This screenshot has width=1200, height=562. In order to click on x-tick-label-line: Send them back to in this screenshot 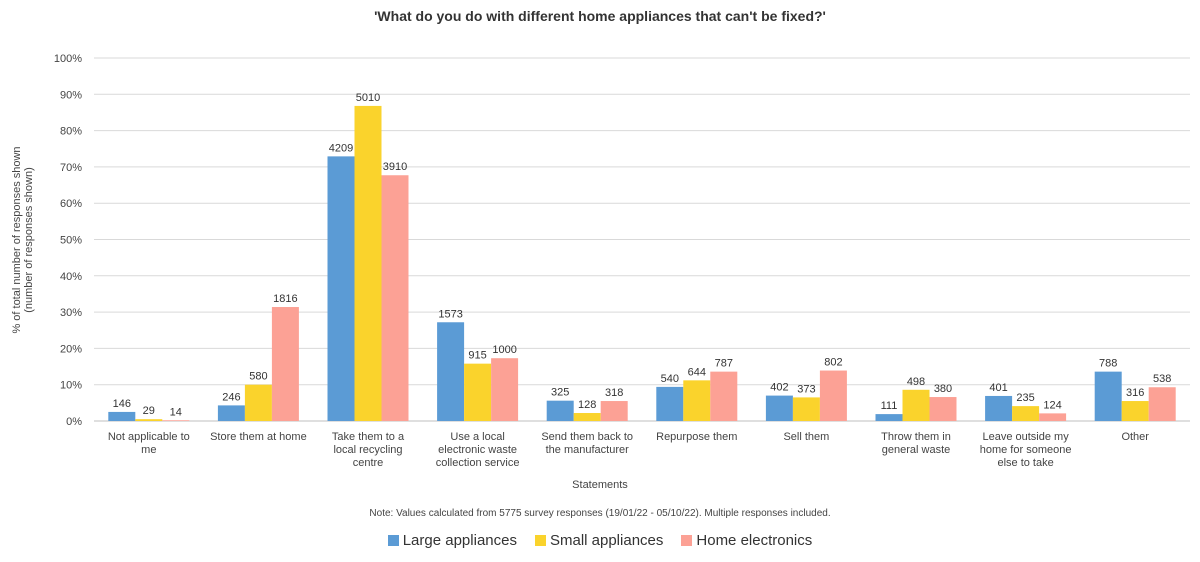, I will do `click(587, 437)`.